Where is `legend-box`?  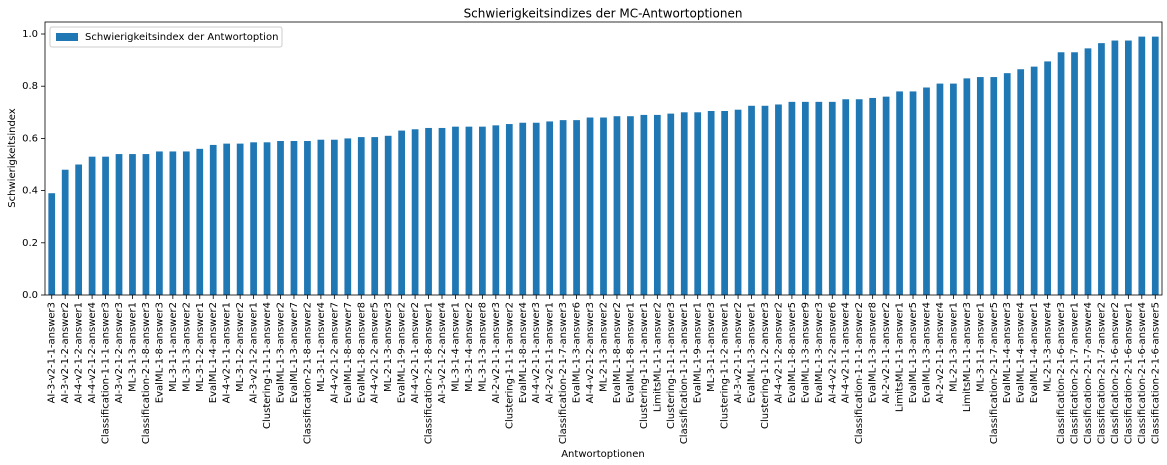
legend-box is located at coordinates (166, 37).